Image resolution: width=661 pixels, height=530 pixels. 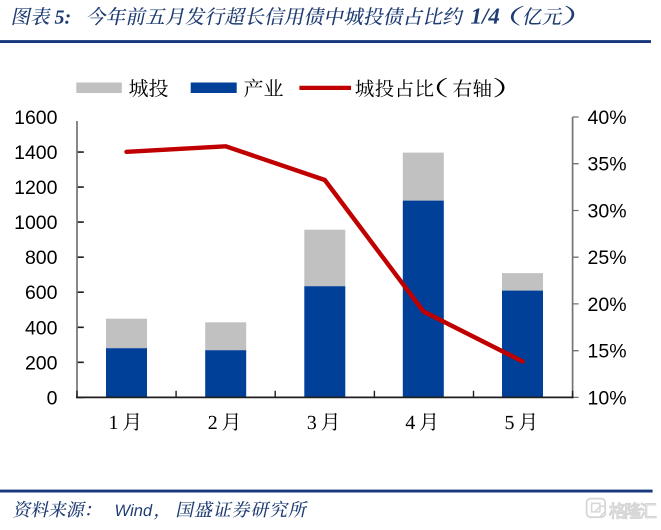 What do you see at coordinates (36, 188) in the screenshot?
I see `svg-text: 1200` at bounding box center [36, 188].